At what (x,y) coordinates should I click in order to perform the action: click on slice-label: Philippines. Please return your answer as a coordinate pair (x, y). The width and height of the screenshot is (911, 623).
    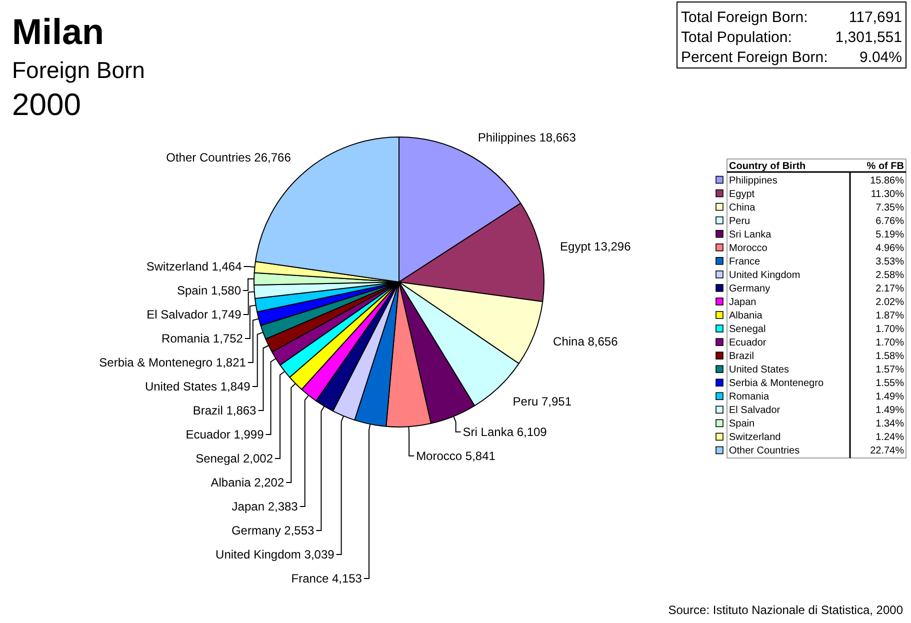
    Looking at the image, I should click on (507, 137).